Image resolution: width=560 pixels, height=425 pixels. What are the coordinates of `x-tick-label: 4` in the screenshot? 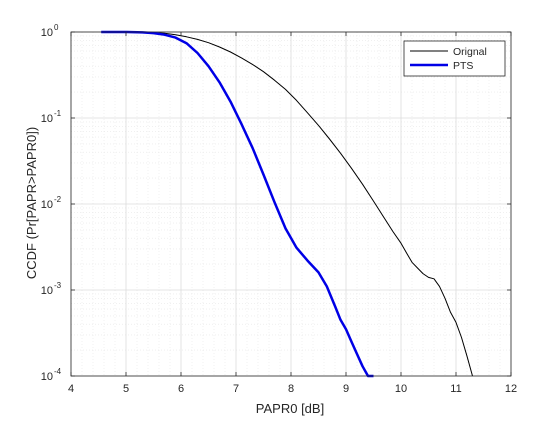 It's located at (71, 389).